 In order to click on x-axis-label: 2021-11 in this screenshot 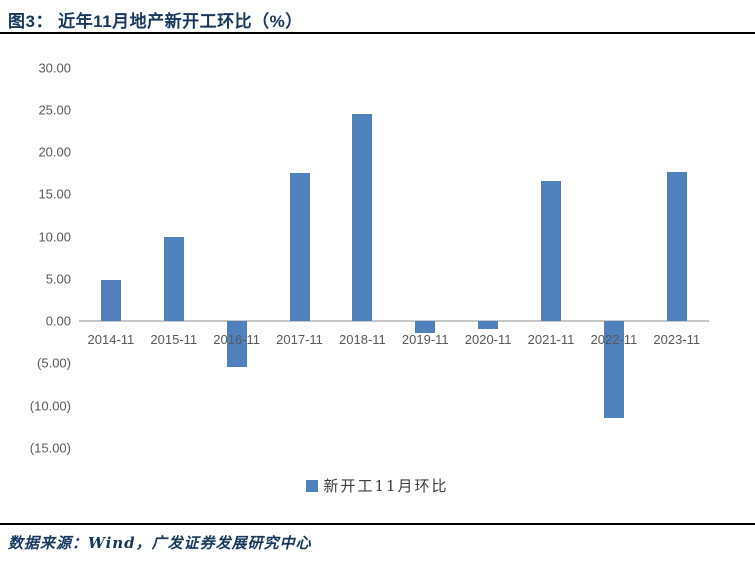, I will do `click(551, 339)`.